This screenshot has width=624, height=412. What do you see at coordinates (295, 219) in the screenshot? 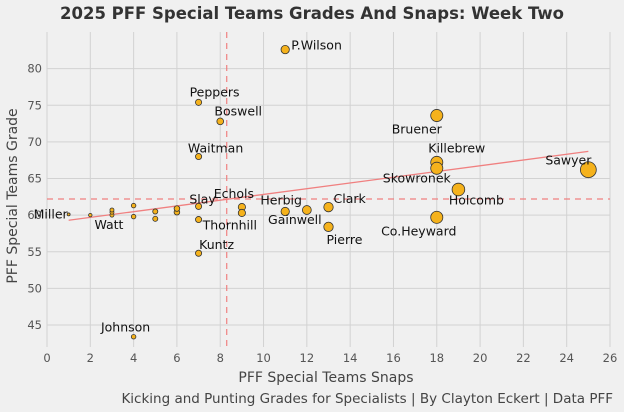
I see `point-label: Gainwell` at bounding box center [295, 219].